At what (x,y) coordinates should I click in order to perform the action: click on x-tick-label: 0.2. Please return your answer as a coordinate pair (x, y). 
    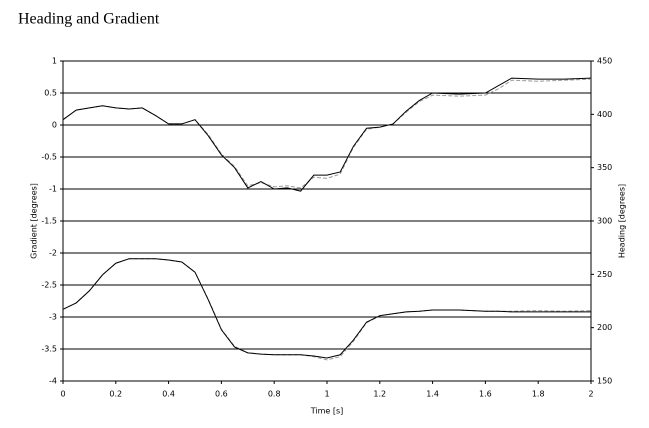
    Looking at the image, I should click on (115, 394).